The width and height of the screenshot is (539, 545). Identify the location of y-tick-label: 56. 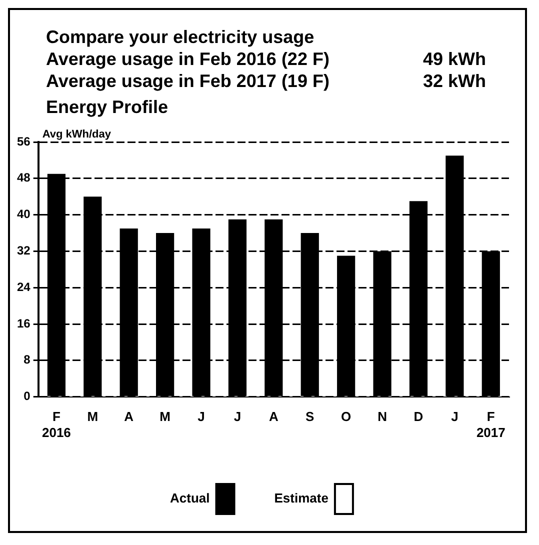
(23, 141).